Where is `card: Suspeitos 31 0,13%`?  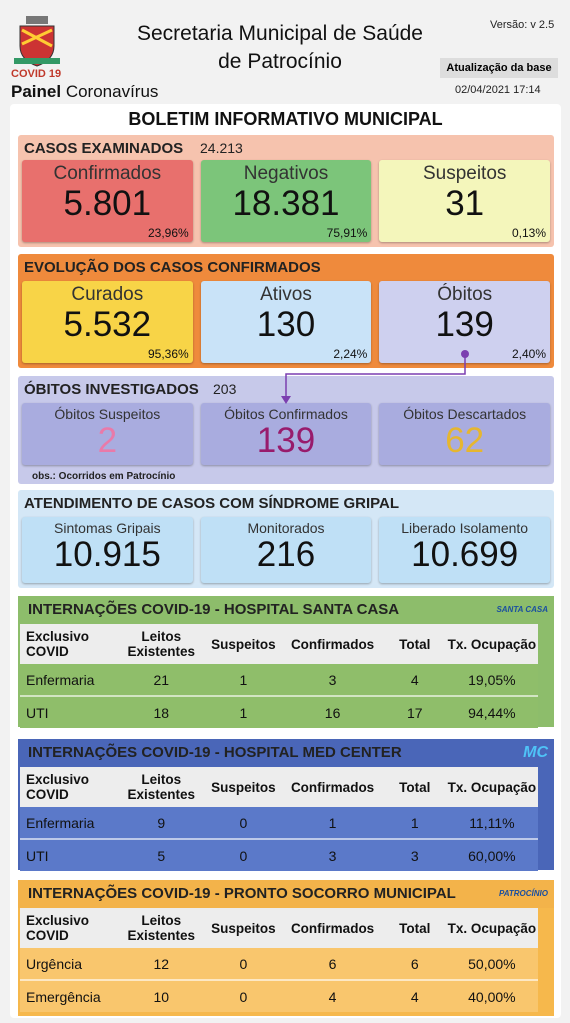
card: Suspeitos 31 0,13% is located at coordinates (465, 201).